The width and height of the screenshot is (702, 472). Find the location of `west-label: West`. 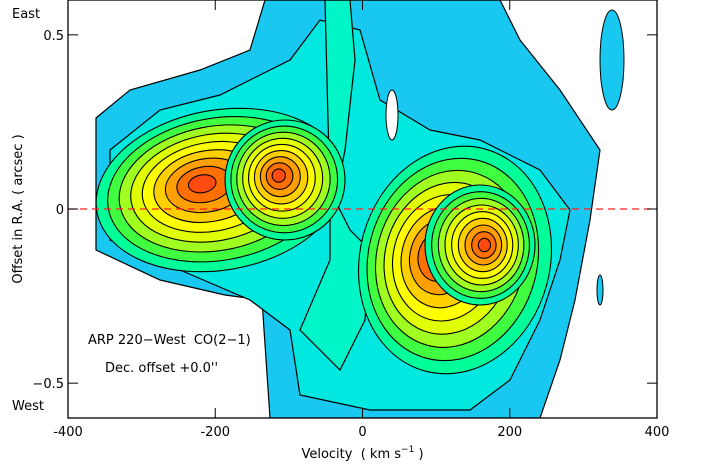

west-label: West is located at coordinates (28, 406).